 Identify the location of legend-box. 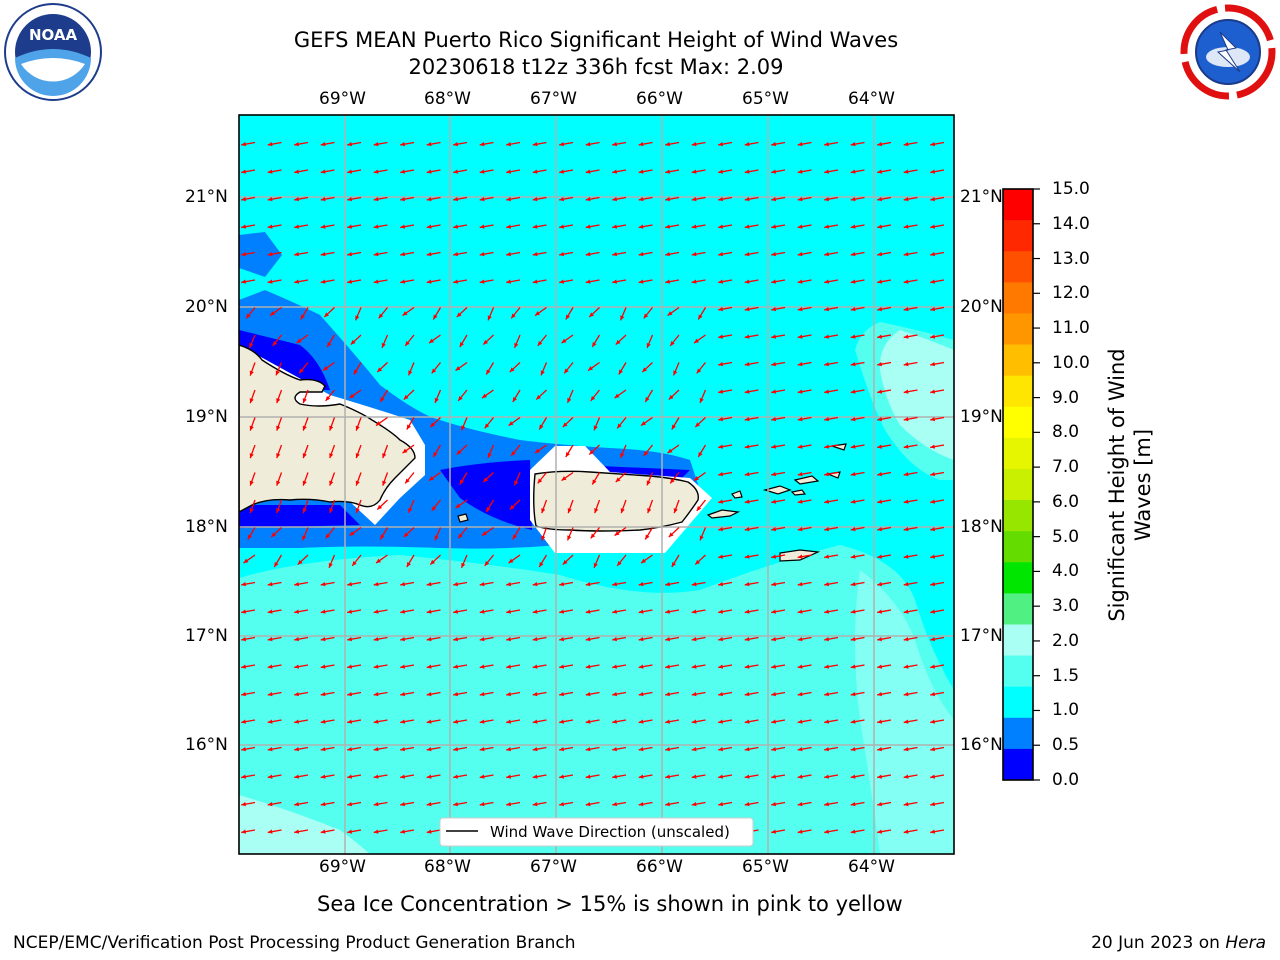
(596, 832).